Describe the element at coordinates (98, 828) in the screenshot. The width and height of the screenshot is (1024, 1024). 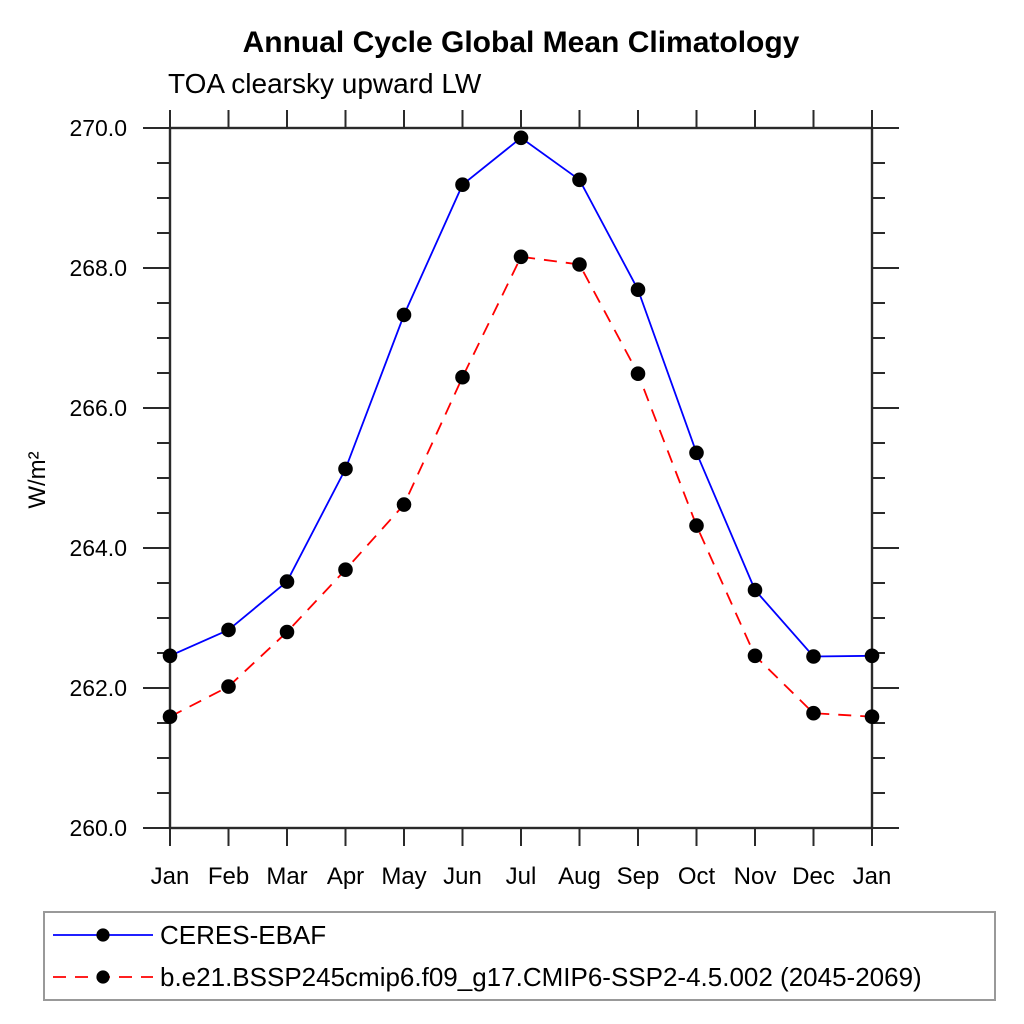
I see `y-tick-label: 260.0` at that location.